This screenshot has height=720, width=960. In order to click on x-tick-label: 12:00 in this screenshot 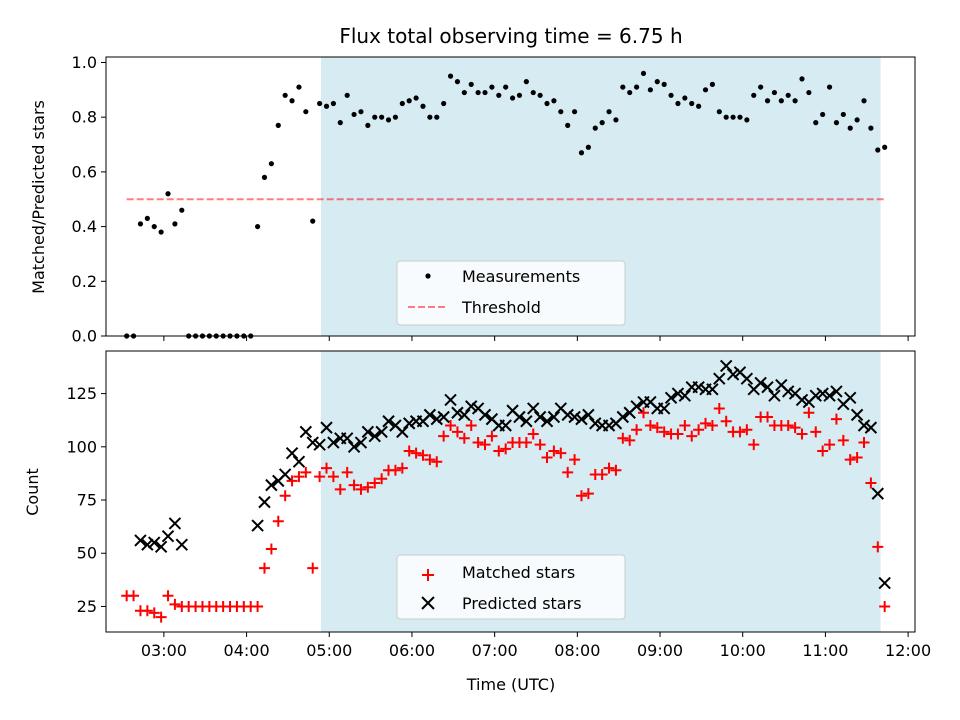, I will do `click(908, 650)`.